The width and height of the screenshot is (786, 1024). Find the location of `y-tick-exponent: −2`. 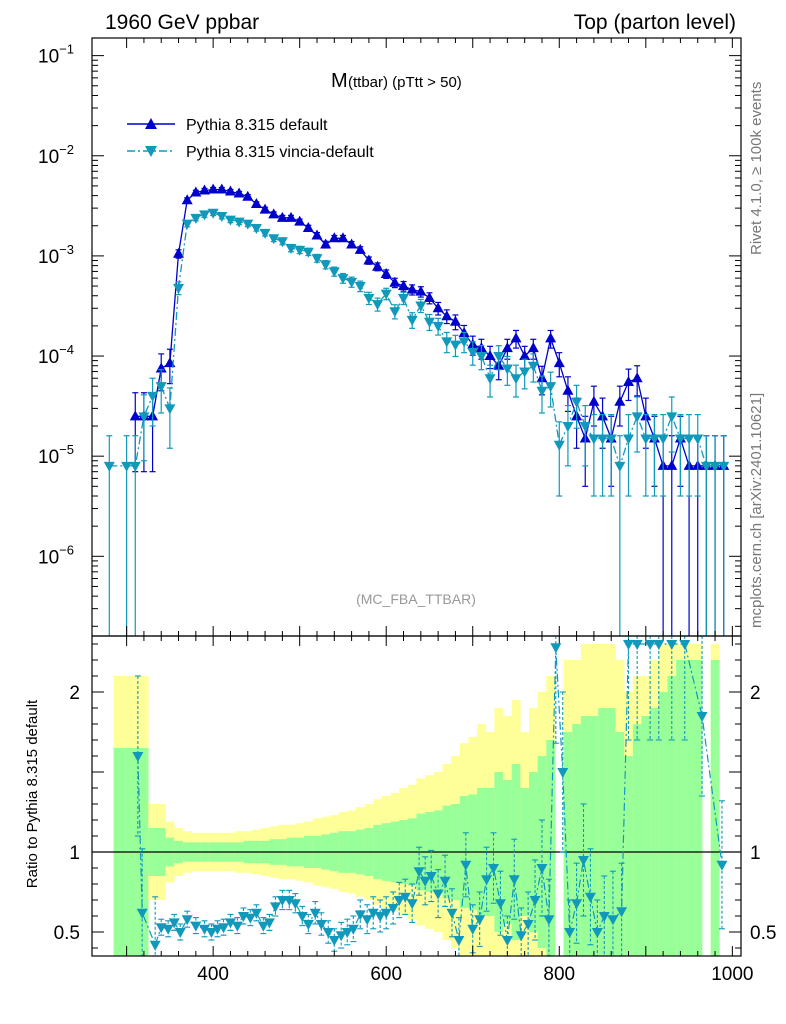

y-tick-exponent: −2 is located at coordinates (66, 149).